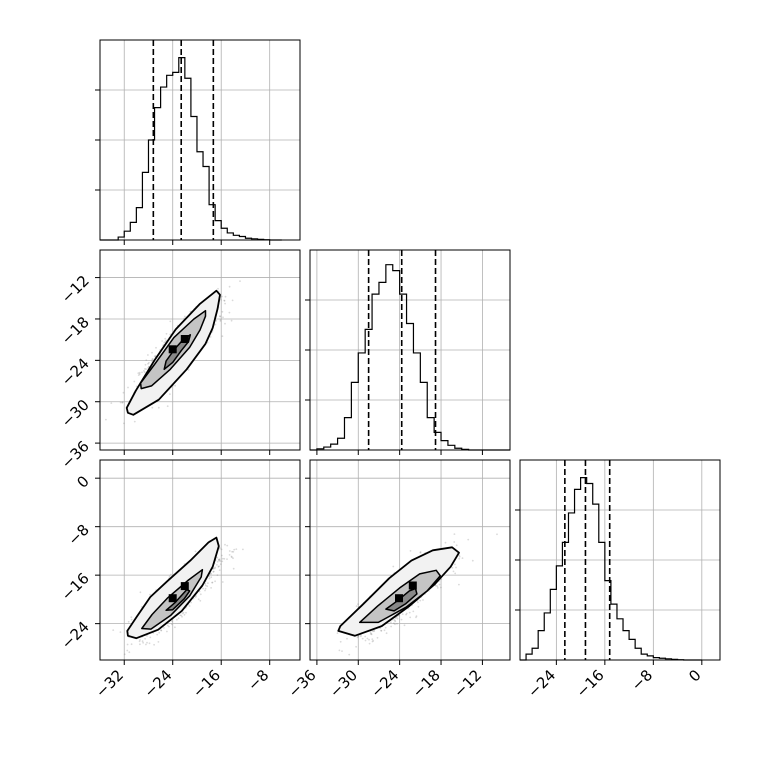 This screenshot has width=760, height=764. Describe the element at coordinates (82, 481) in the screenshot. I see `y-tick-label: 0` at that location.